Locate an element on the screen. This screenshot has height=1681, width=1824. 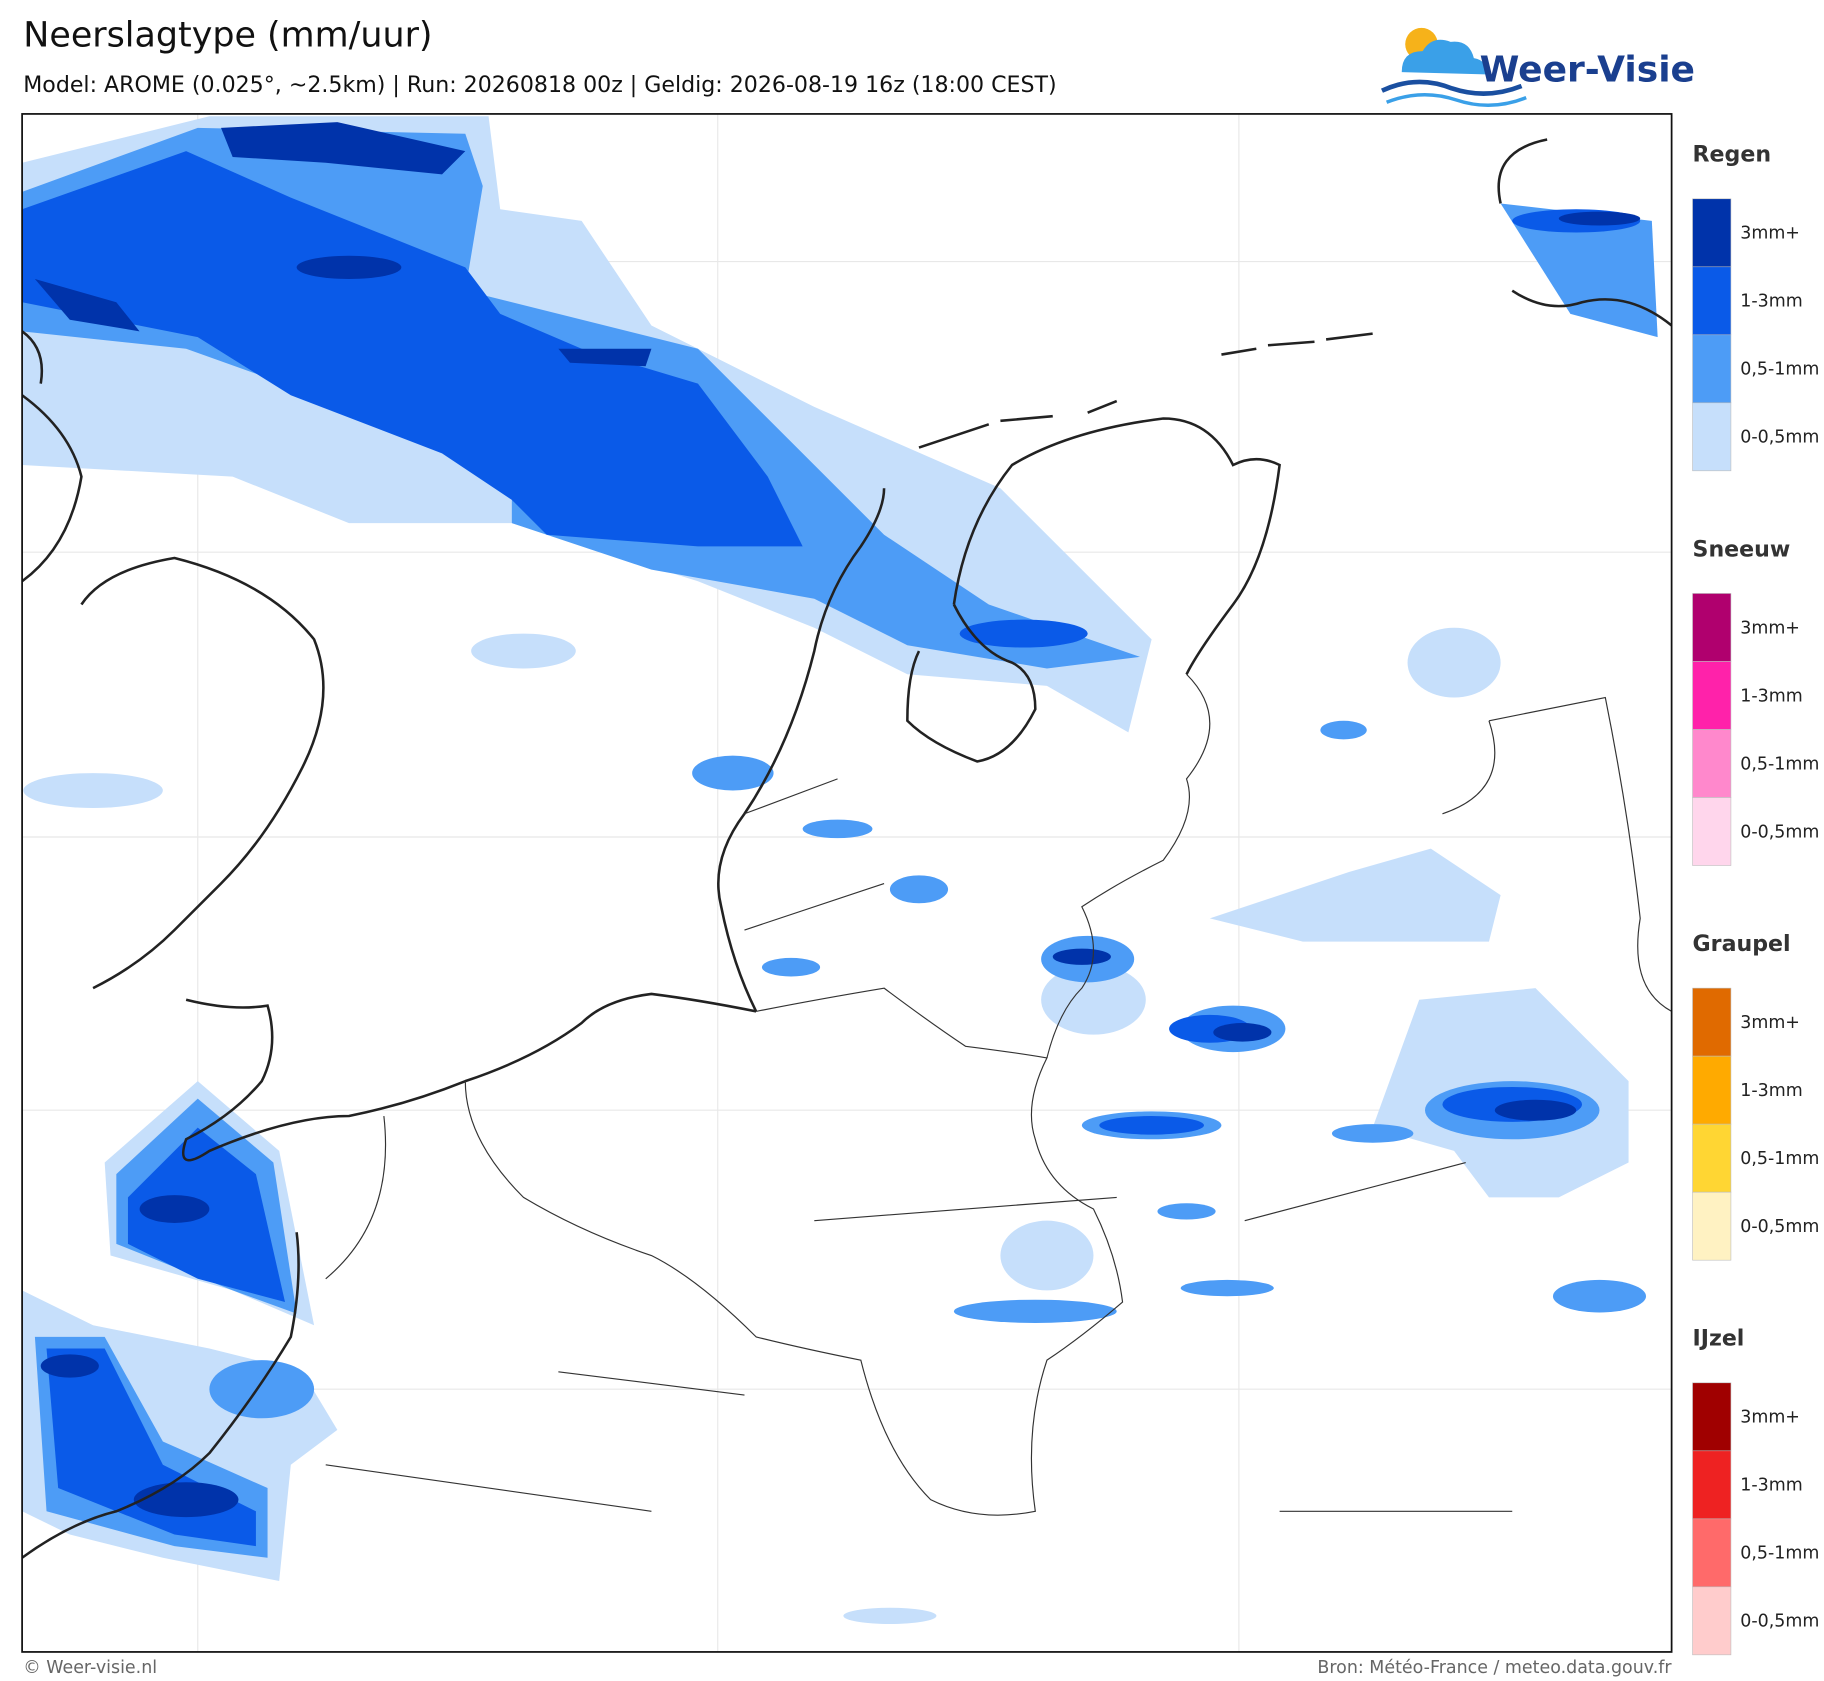
logo-icon is located at coordinates (1453, 67).